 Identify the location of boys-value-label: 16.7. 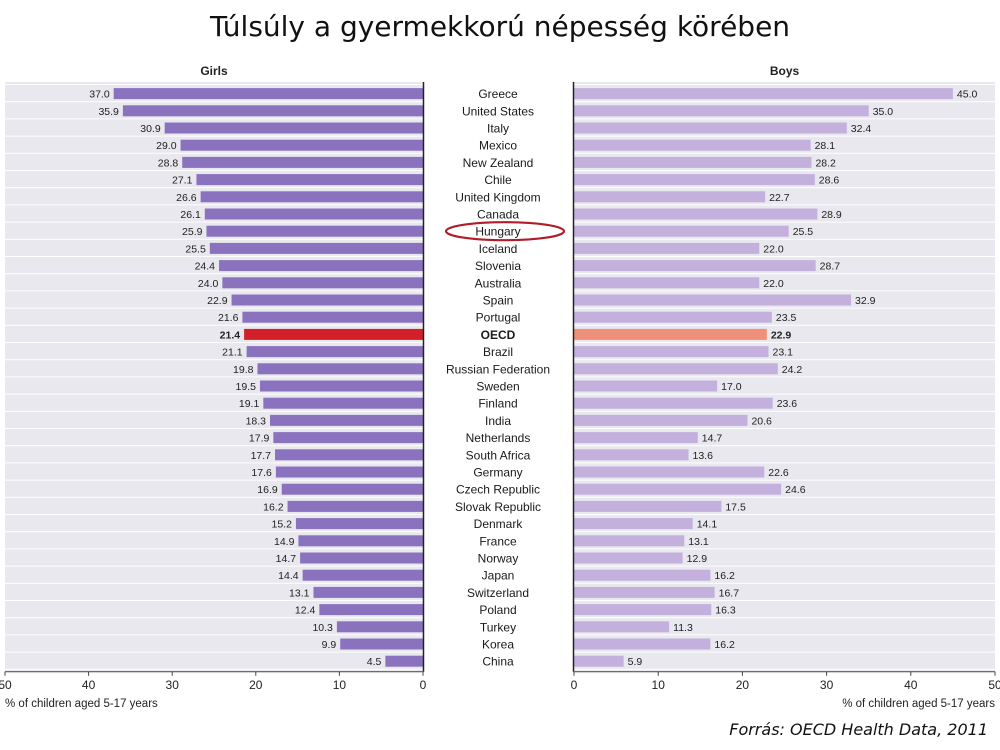
(729, 593).